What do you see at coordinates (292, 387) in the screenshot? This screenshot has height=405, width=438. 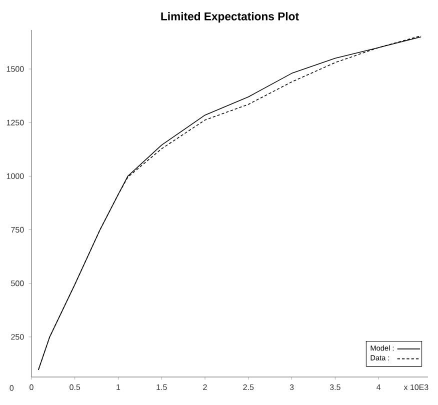 I see `x-tick-label: 3` at bounding box center [292, 387].